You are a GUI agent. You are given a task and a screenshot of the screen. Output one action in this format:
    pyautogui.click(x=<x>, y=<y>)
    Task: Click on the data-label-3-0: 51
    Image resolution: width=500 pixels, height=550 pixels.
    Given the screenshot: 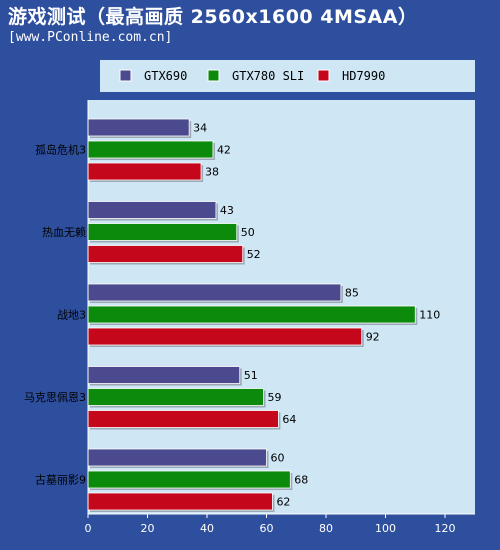 What is the action you would take?
    pyautogui.click(x=251, y=375)
    